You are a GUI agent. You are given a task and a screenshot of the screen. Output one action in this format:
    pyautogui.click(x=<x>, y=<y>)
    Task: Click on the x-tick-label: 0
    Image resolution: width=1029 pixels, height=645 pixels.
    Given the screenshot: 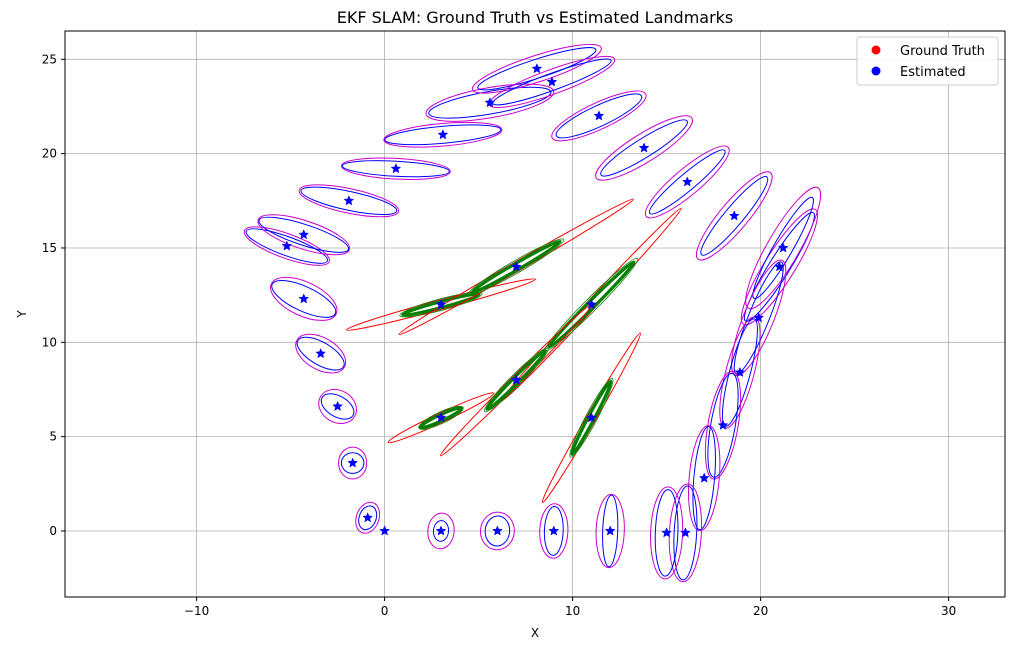 What is the action you would take?
    pyautogui.click(x=385, y=611)
    